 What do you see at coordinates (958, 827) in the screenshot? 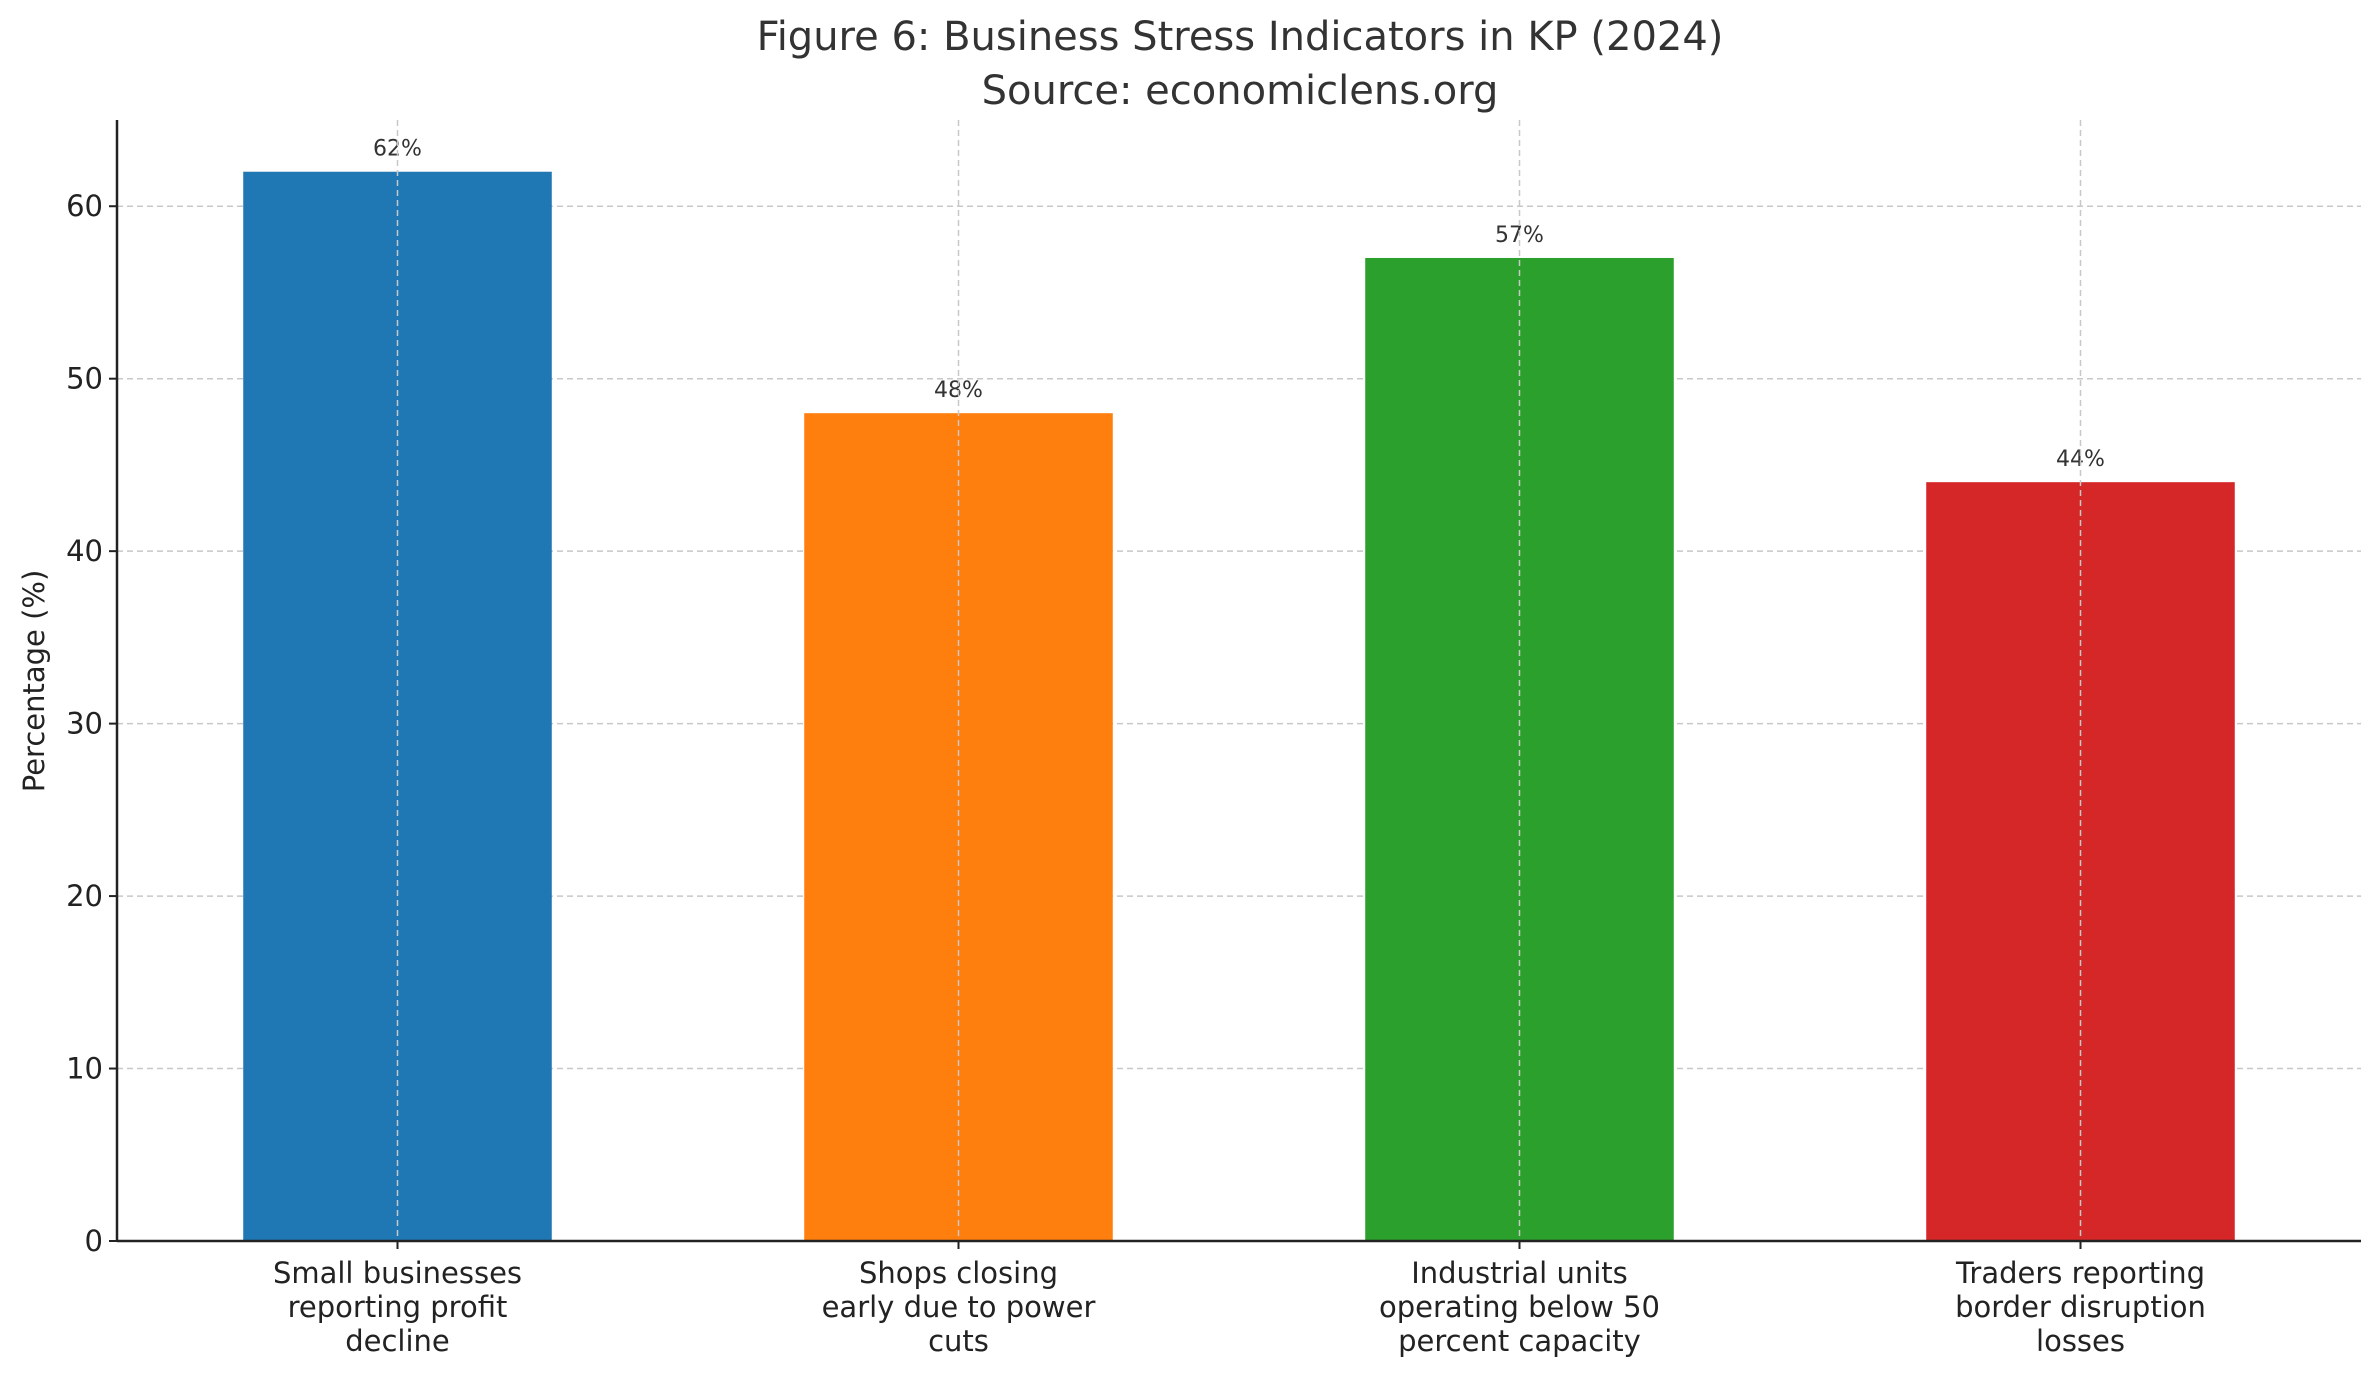
I see `bar` at bounding box center [958, 827].